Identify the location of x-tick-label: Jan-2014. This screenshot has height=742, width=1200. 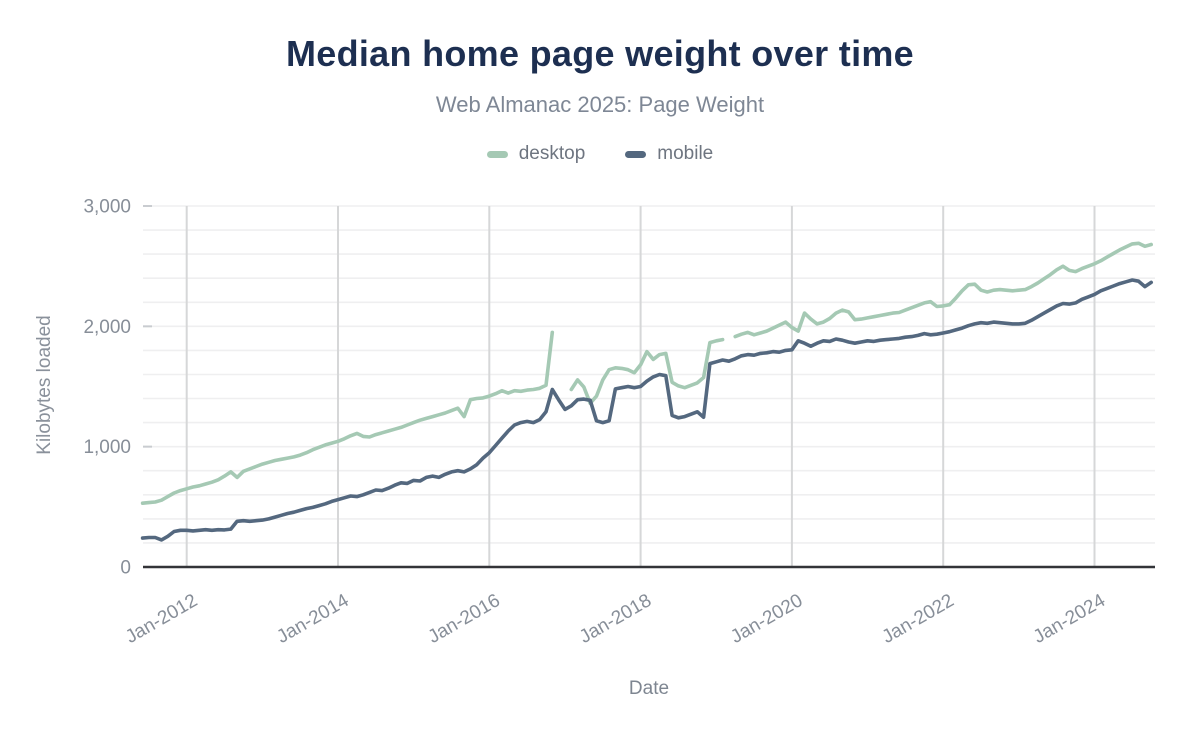
(312, 619).